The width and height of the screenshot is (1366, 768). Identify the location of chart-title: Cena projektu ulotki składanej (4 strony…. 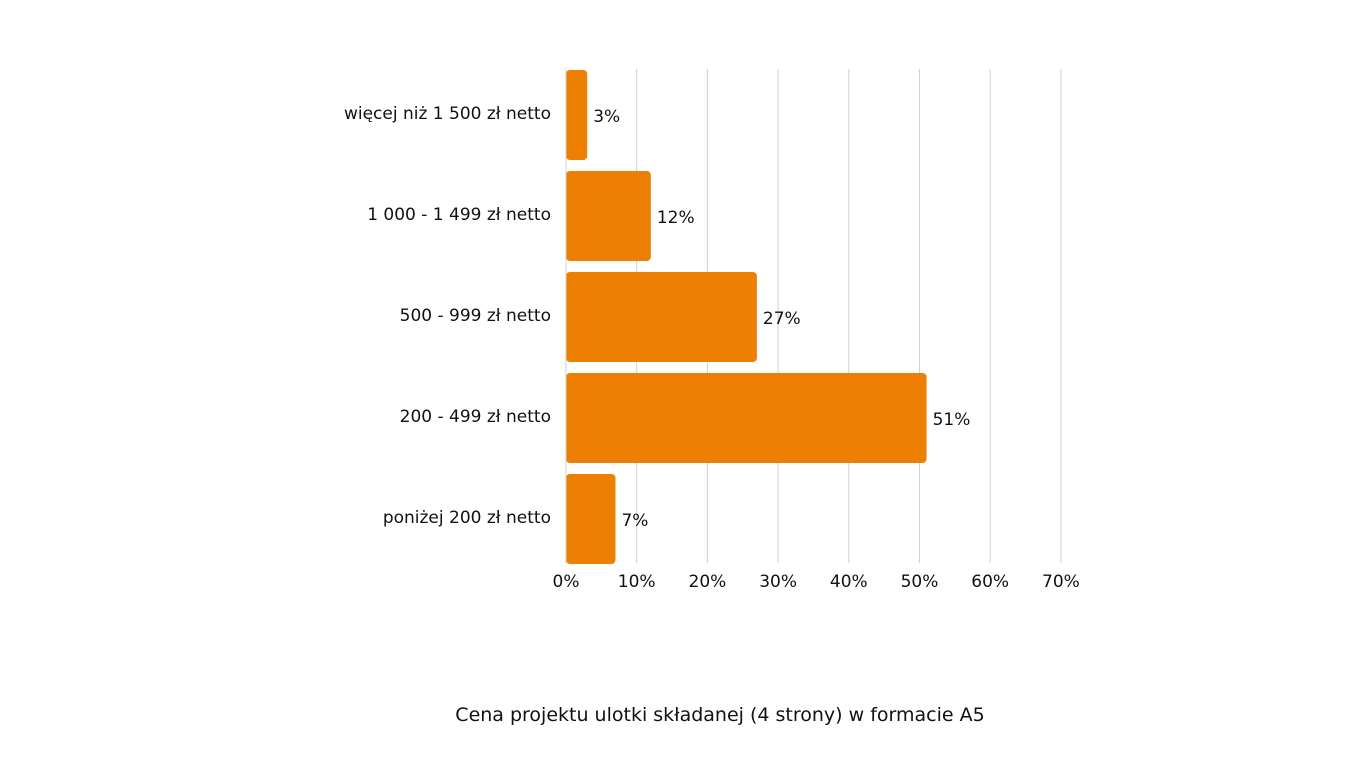
(720, 715).